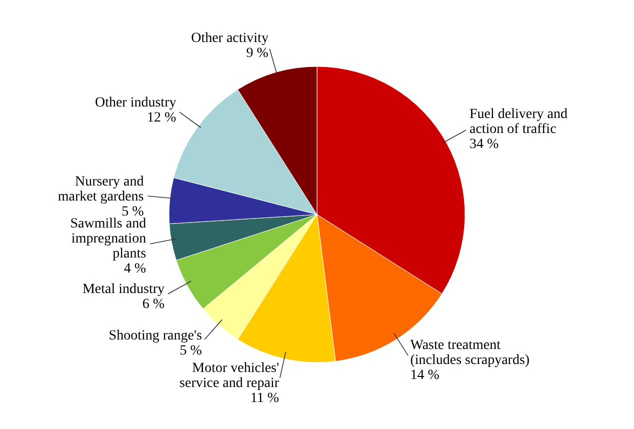 The height and width of the screenshot is (429, 634). Describe the element at coordinates (257, 53) in the screenshot. I see `data-label: 9 %` at that location.